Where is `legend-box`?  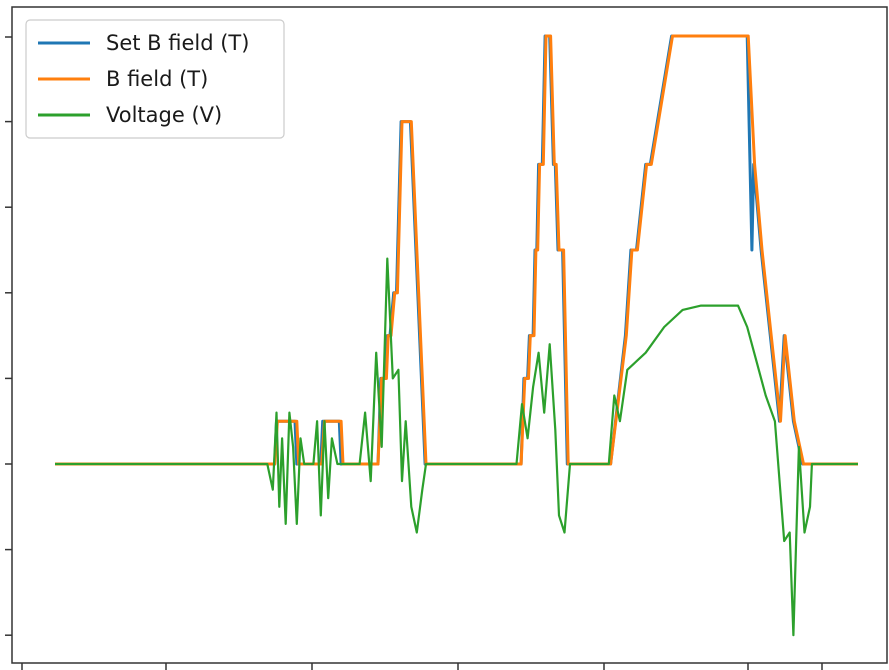
legend-box is located at coordinates (155, 79).